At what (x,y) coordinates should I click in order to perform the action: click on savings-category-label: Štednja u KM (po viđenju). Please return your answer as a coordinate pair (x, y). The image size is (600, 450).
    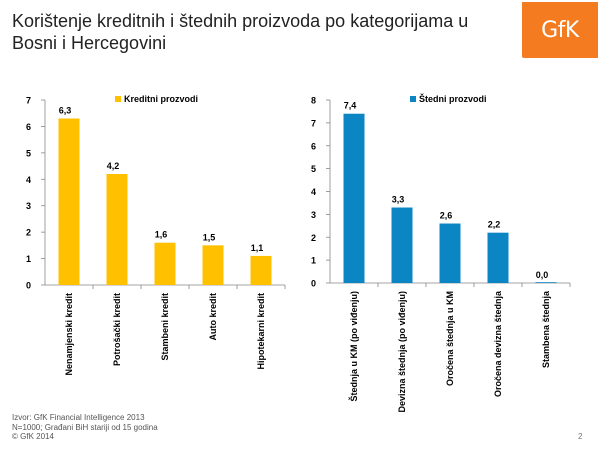
    Looking at the image, I should click on (353, 346).